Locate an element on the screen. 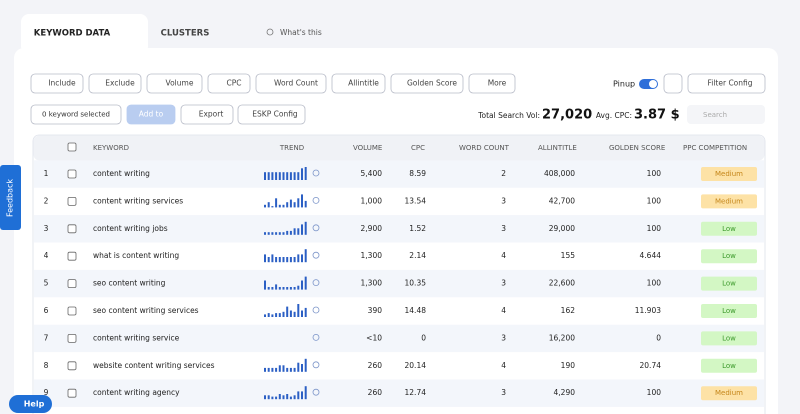 Image resolution: width=800 pixels, height=414 pixels. cell: 7 is located at coordinates (46, 337).